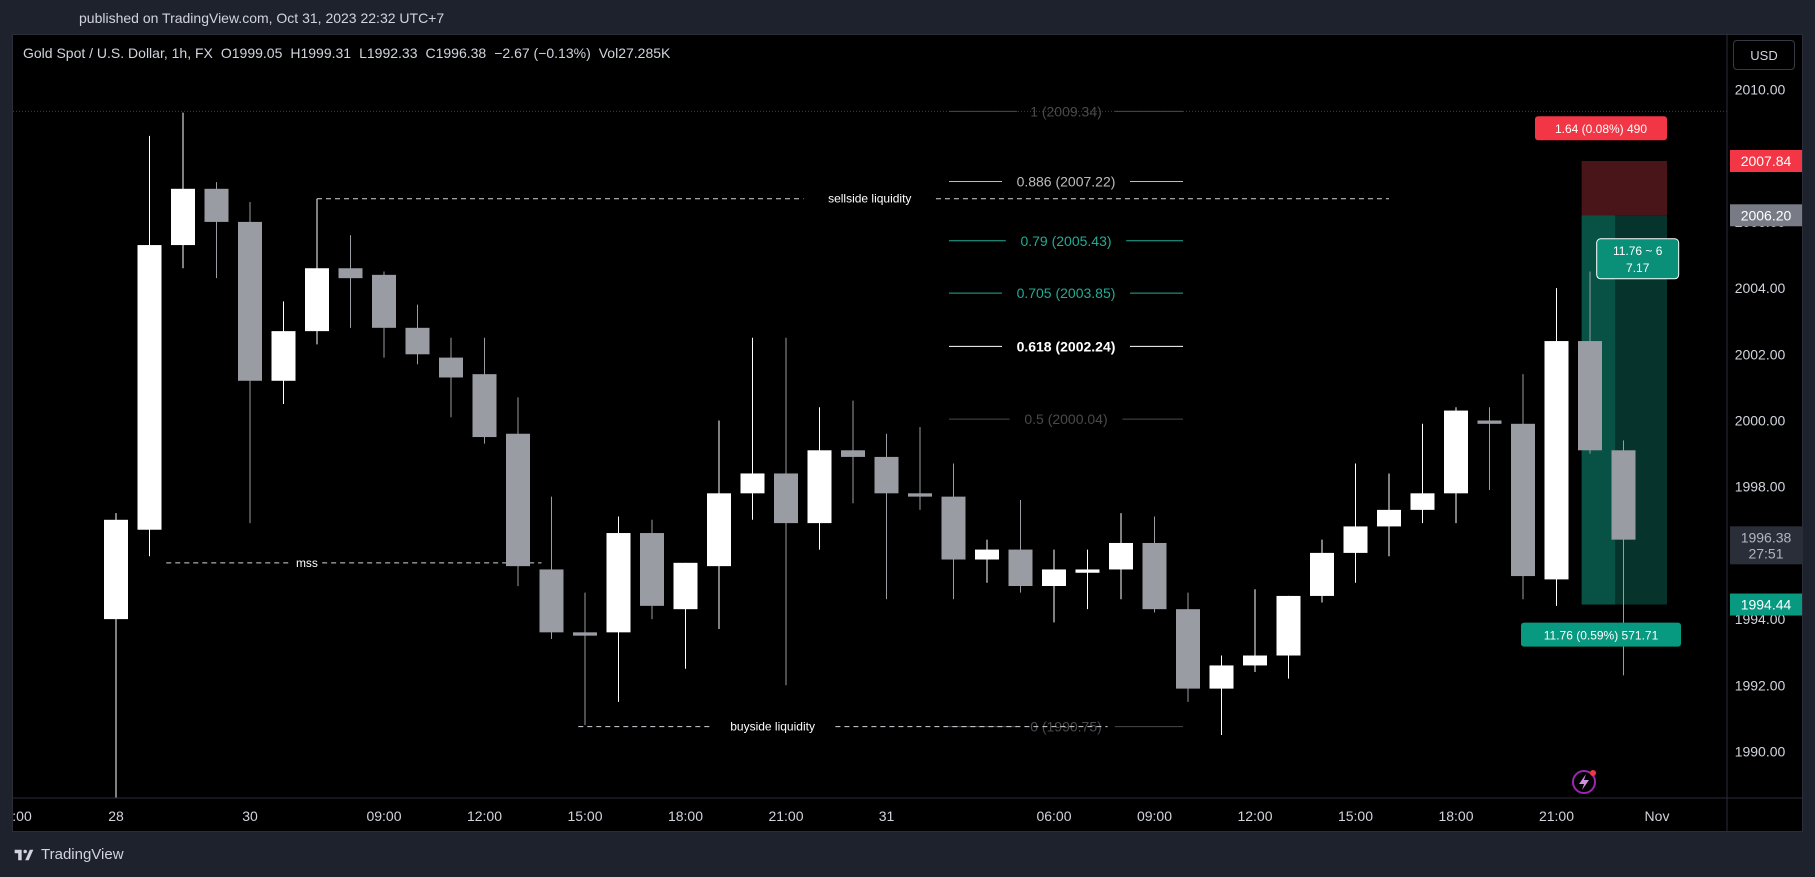 Image resolution: width=1815 pixels, height=877 pixels. What do you see at coordinates (542, 53) in the screenshot?
I see `legend-change: −2.67 (−0.13%)` at bounding box center [542, 53].